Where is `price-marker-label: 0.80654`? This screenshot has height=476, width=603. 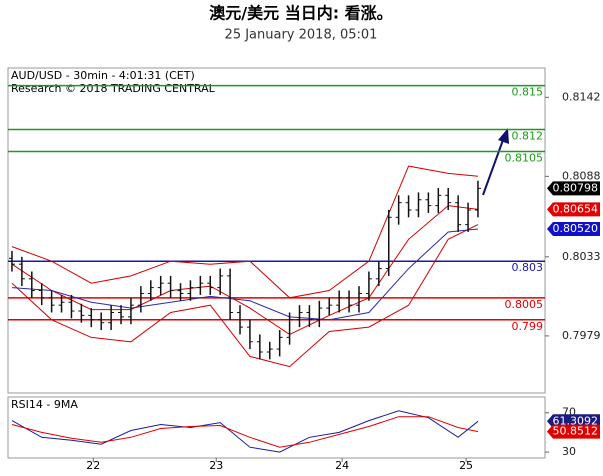
price-marker-label: 0.80654 is located at coordinates (576, 208).